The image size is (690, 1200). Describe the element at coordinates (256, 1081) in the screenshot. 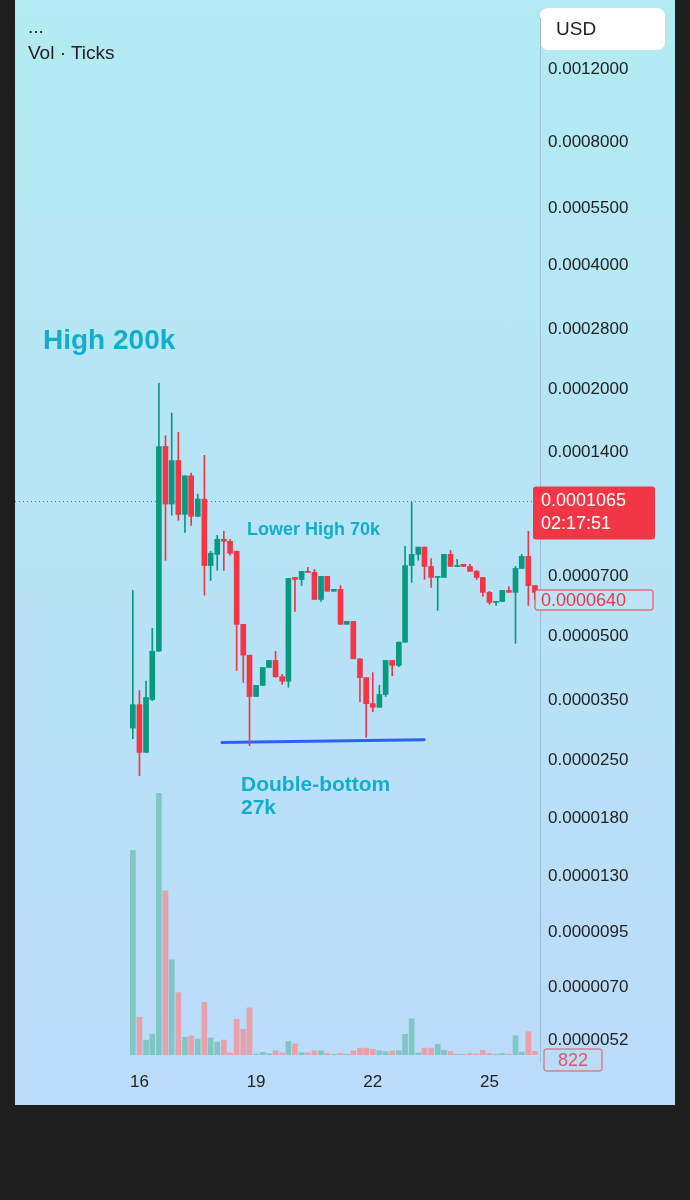

I see `x-tick-label: 19` at that location.